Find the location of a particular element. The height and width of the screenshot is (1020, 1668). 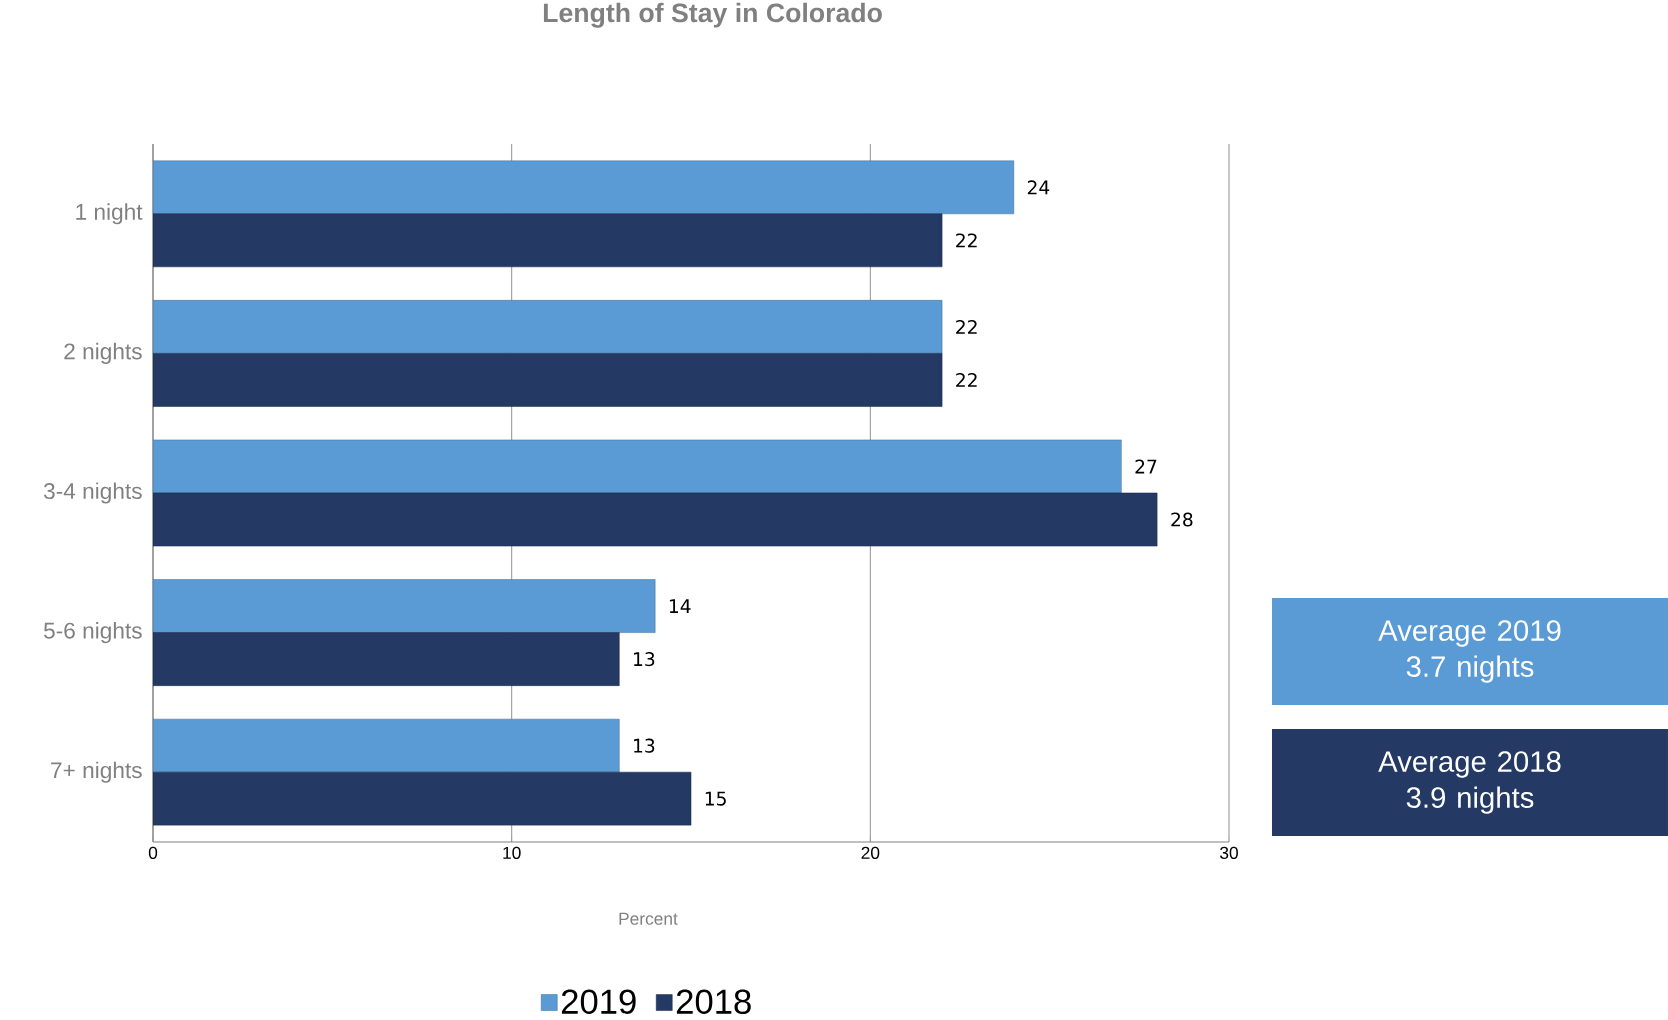

data-label: 15 is located at coordinates (715, 798).